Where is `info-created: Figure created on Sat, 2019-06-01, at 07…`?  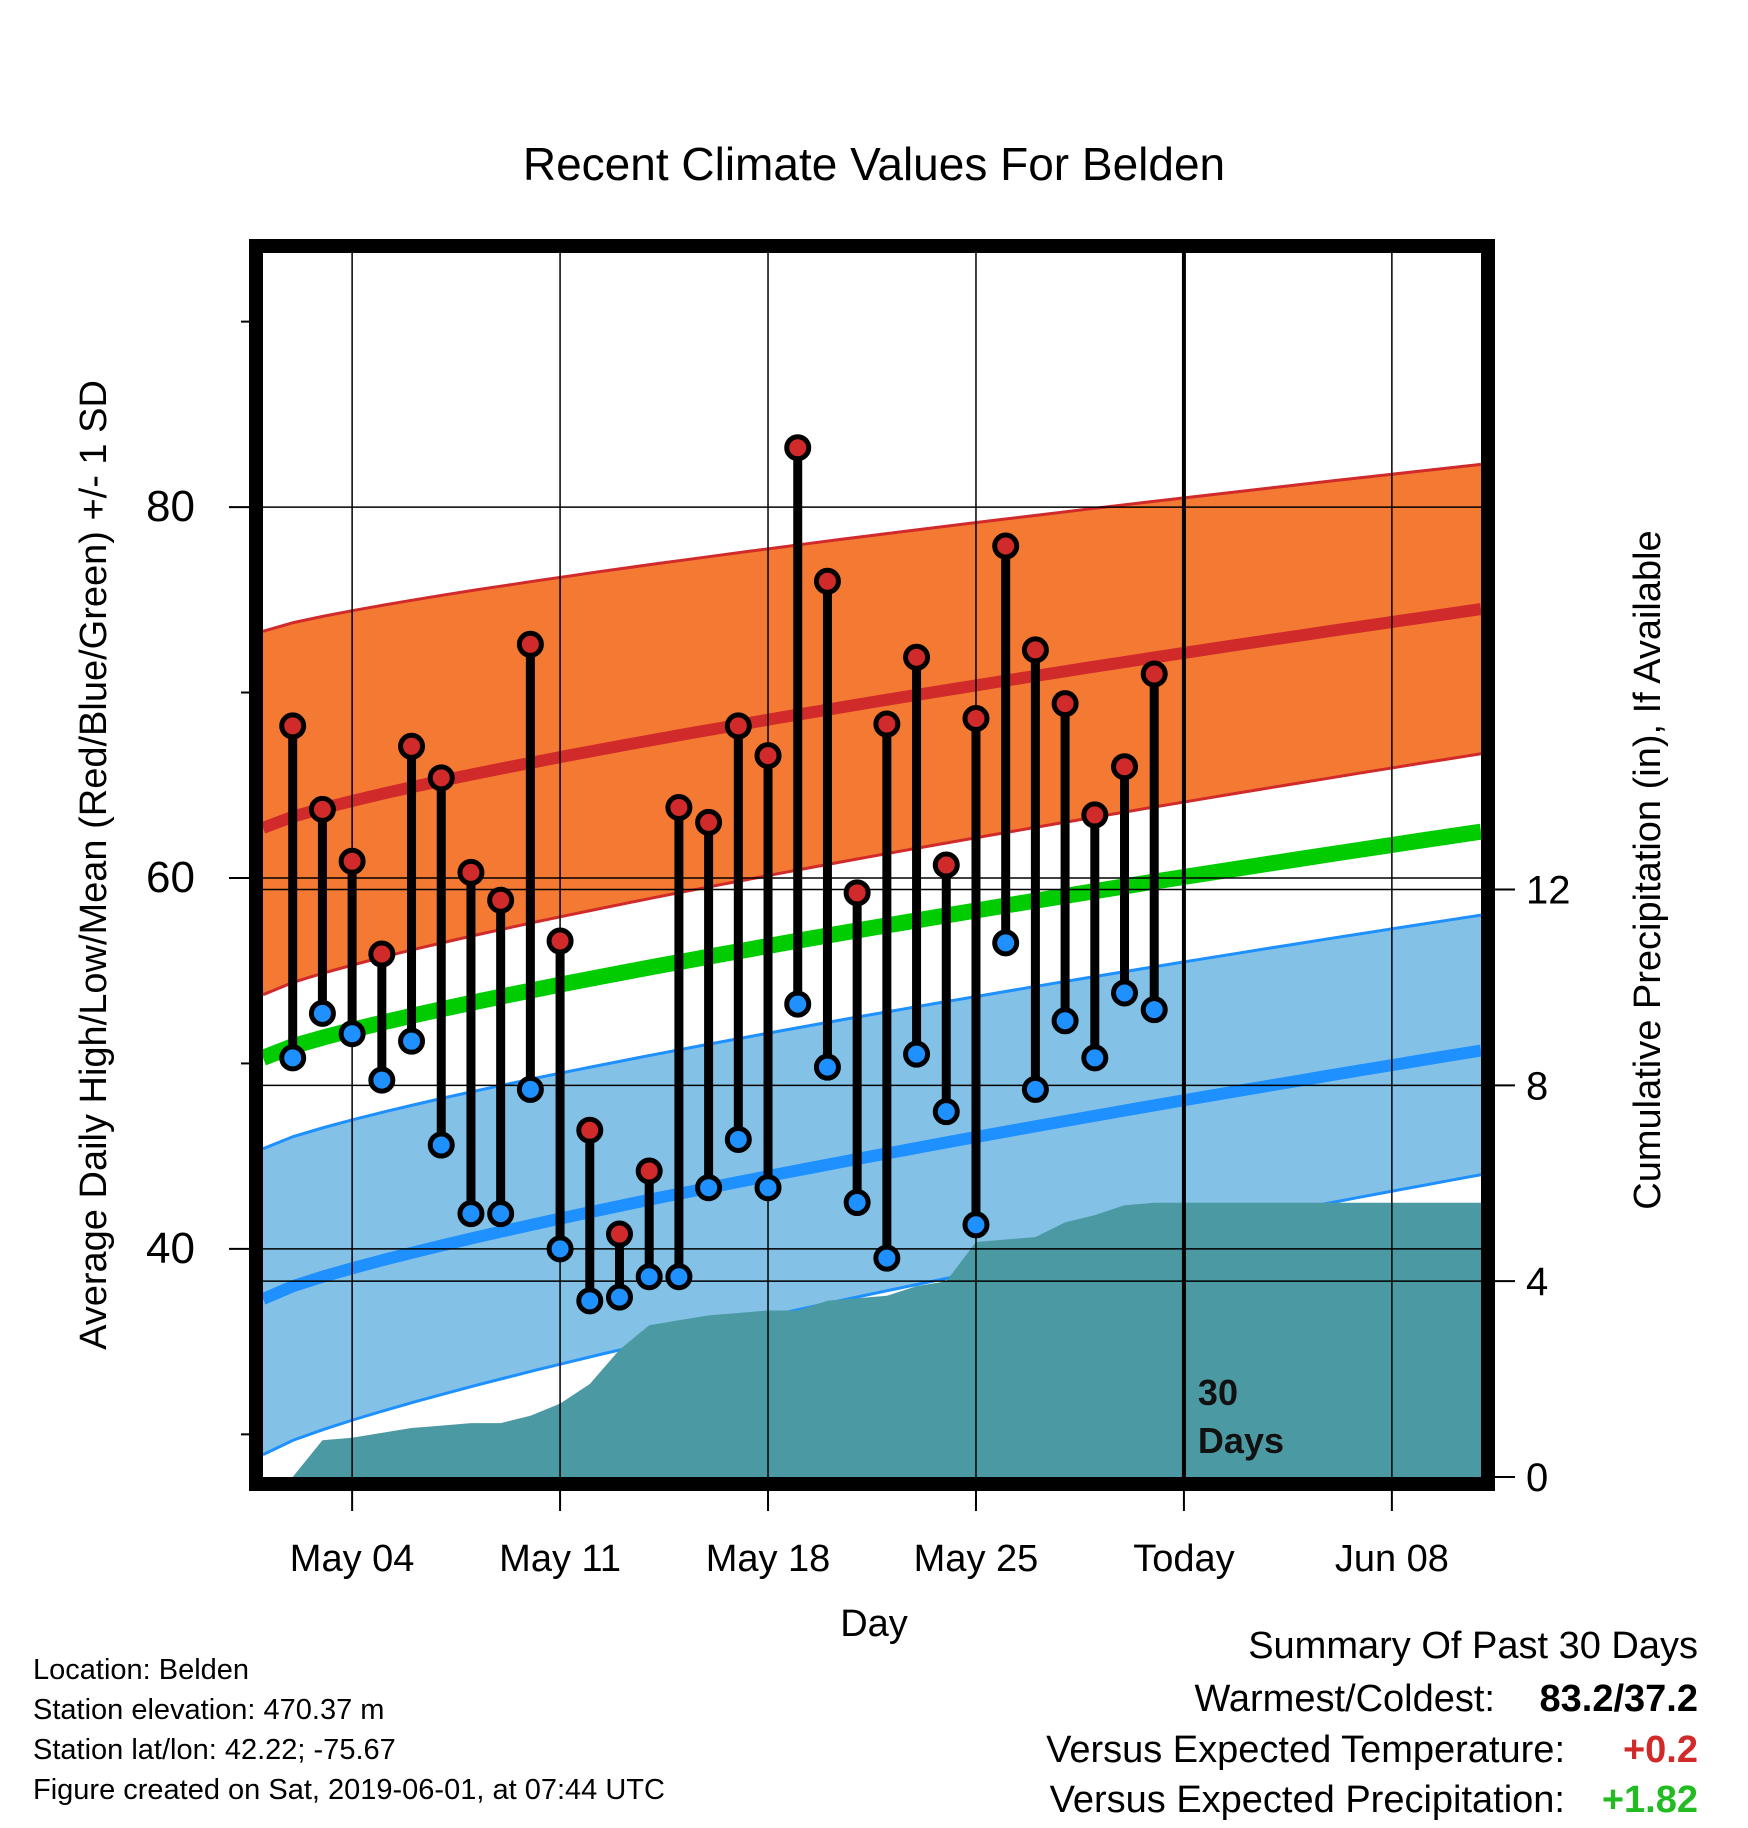
info-created: Figure created on Sat, 2019-06-01, at 07… is located at coordinates (349, 1790).